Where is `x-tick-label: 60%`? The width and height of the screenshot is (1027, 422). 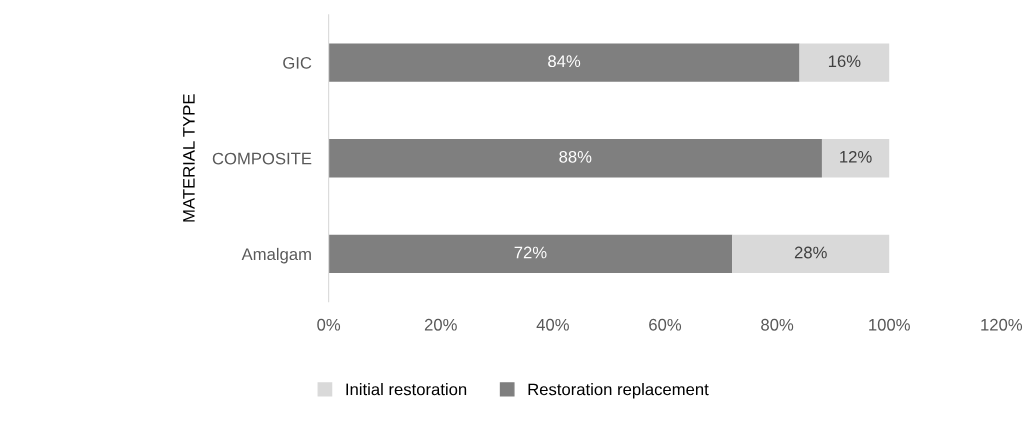 x-tick-label: 60% is located at coordinates (665, 324).